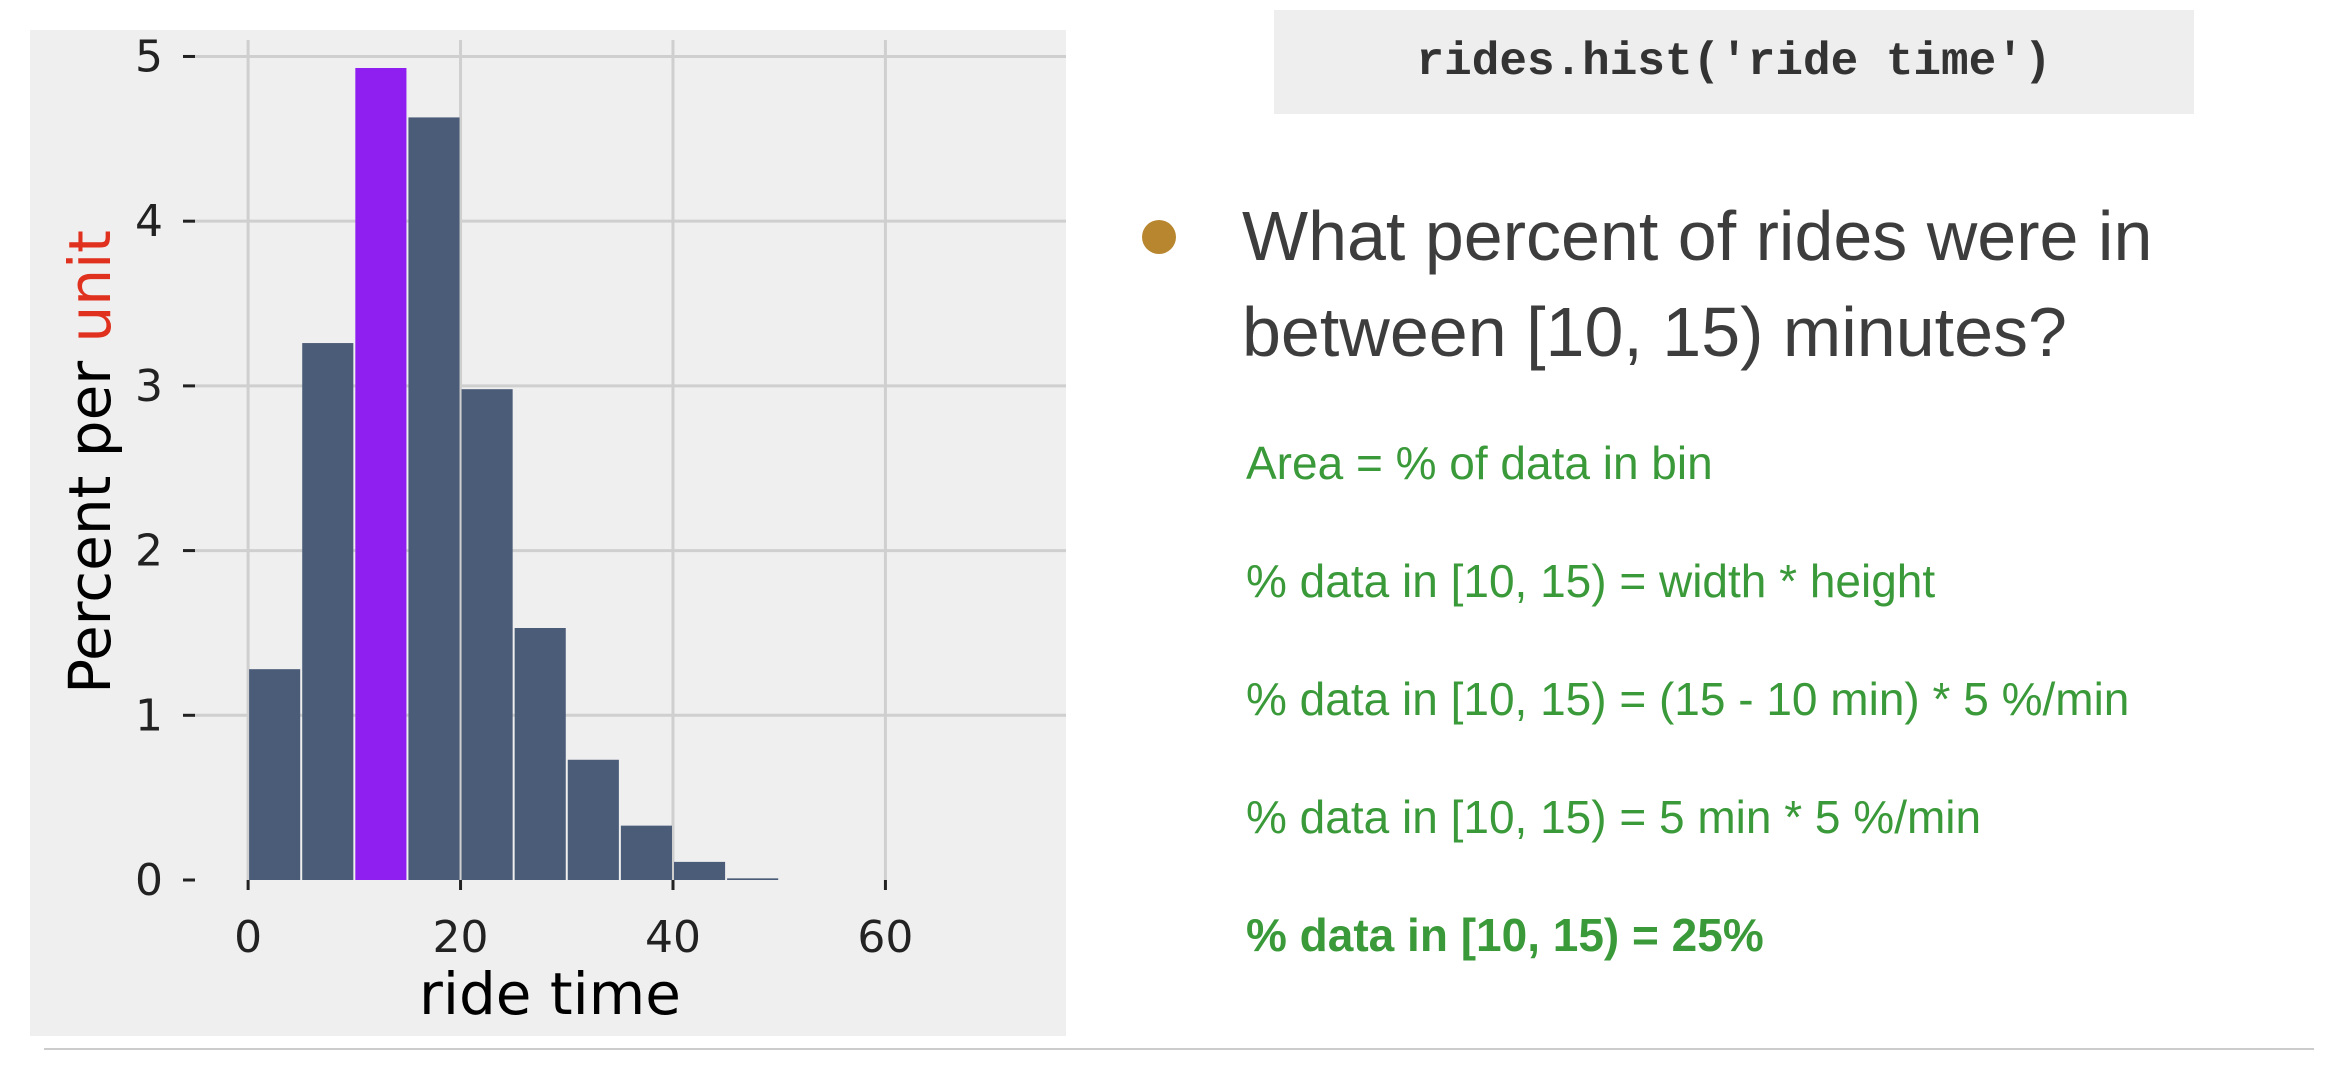 Image resolution: width=2352 pixels, height=1072 pixels. Describe the element at coordinates (248, 937) in the screenshot. I see `x-tick-label-0: 0` at that location.